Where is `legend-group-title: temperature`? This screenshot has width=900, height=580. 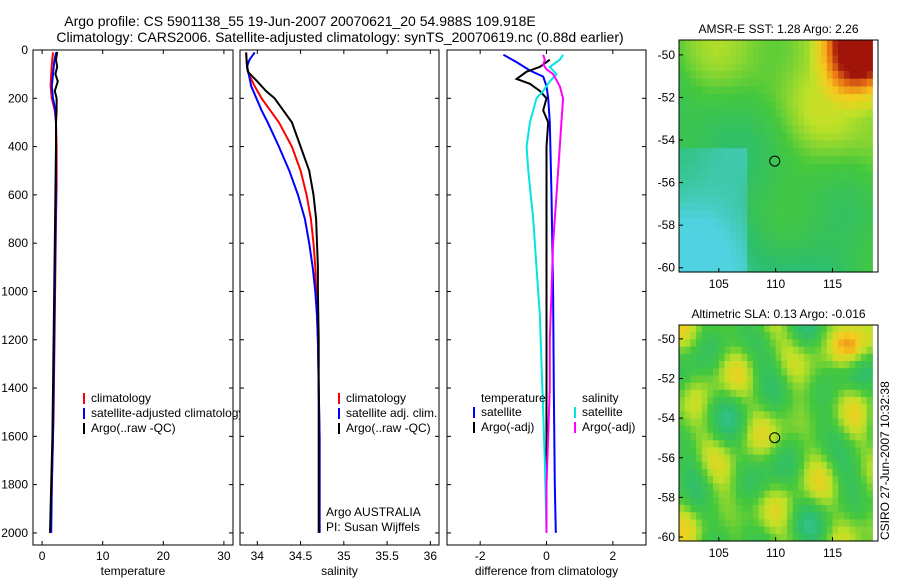
legend-group-title: temperature is located at coordinates (513, 398).